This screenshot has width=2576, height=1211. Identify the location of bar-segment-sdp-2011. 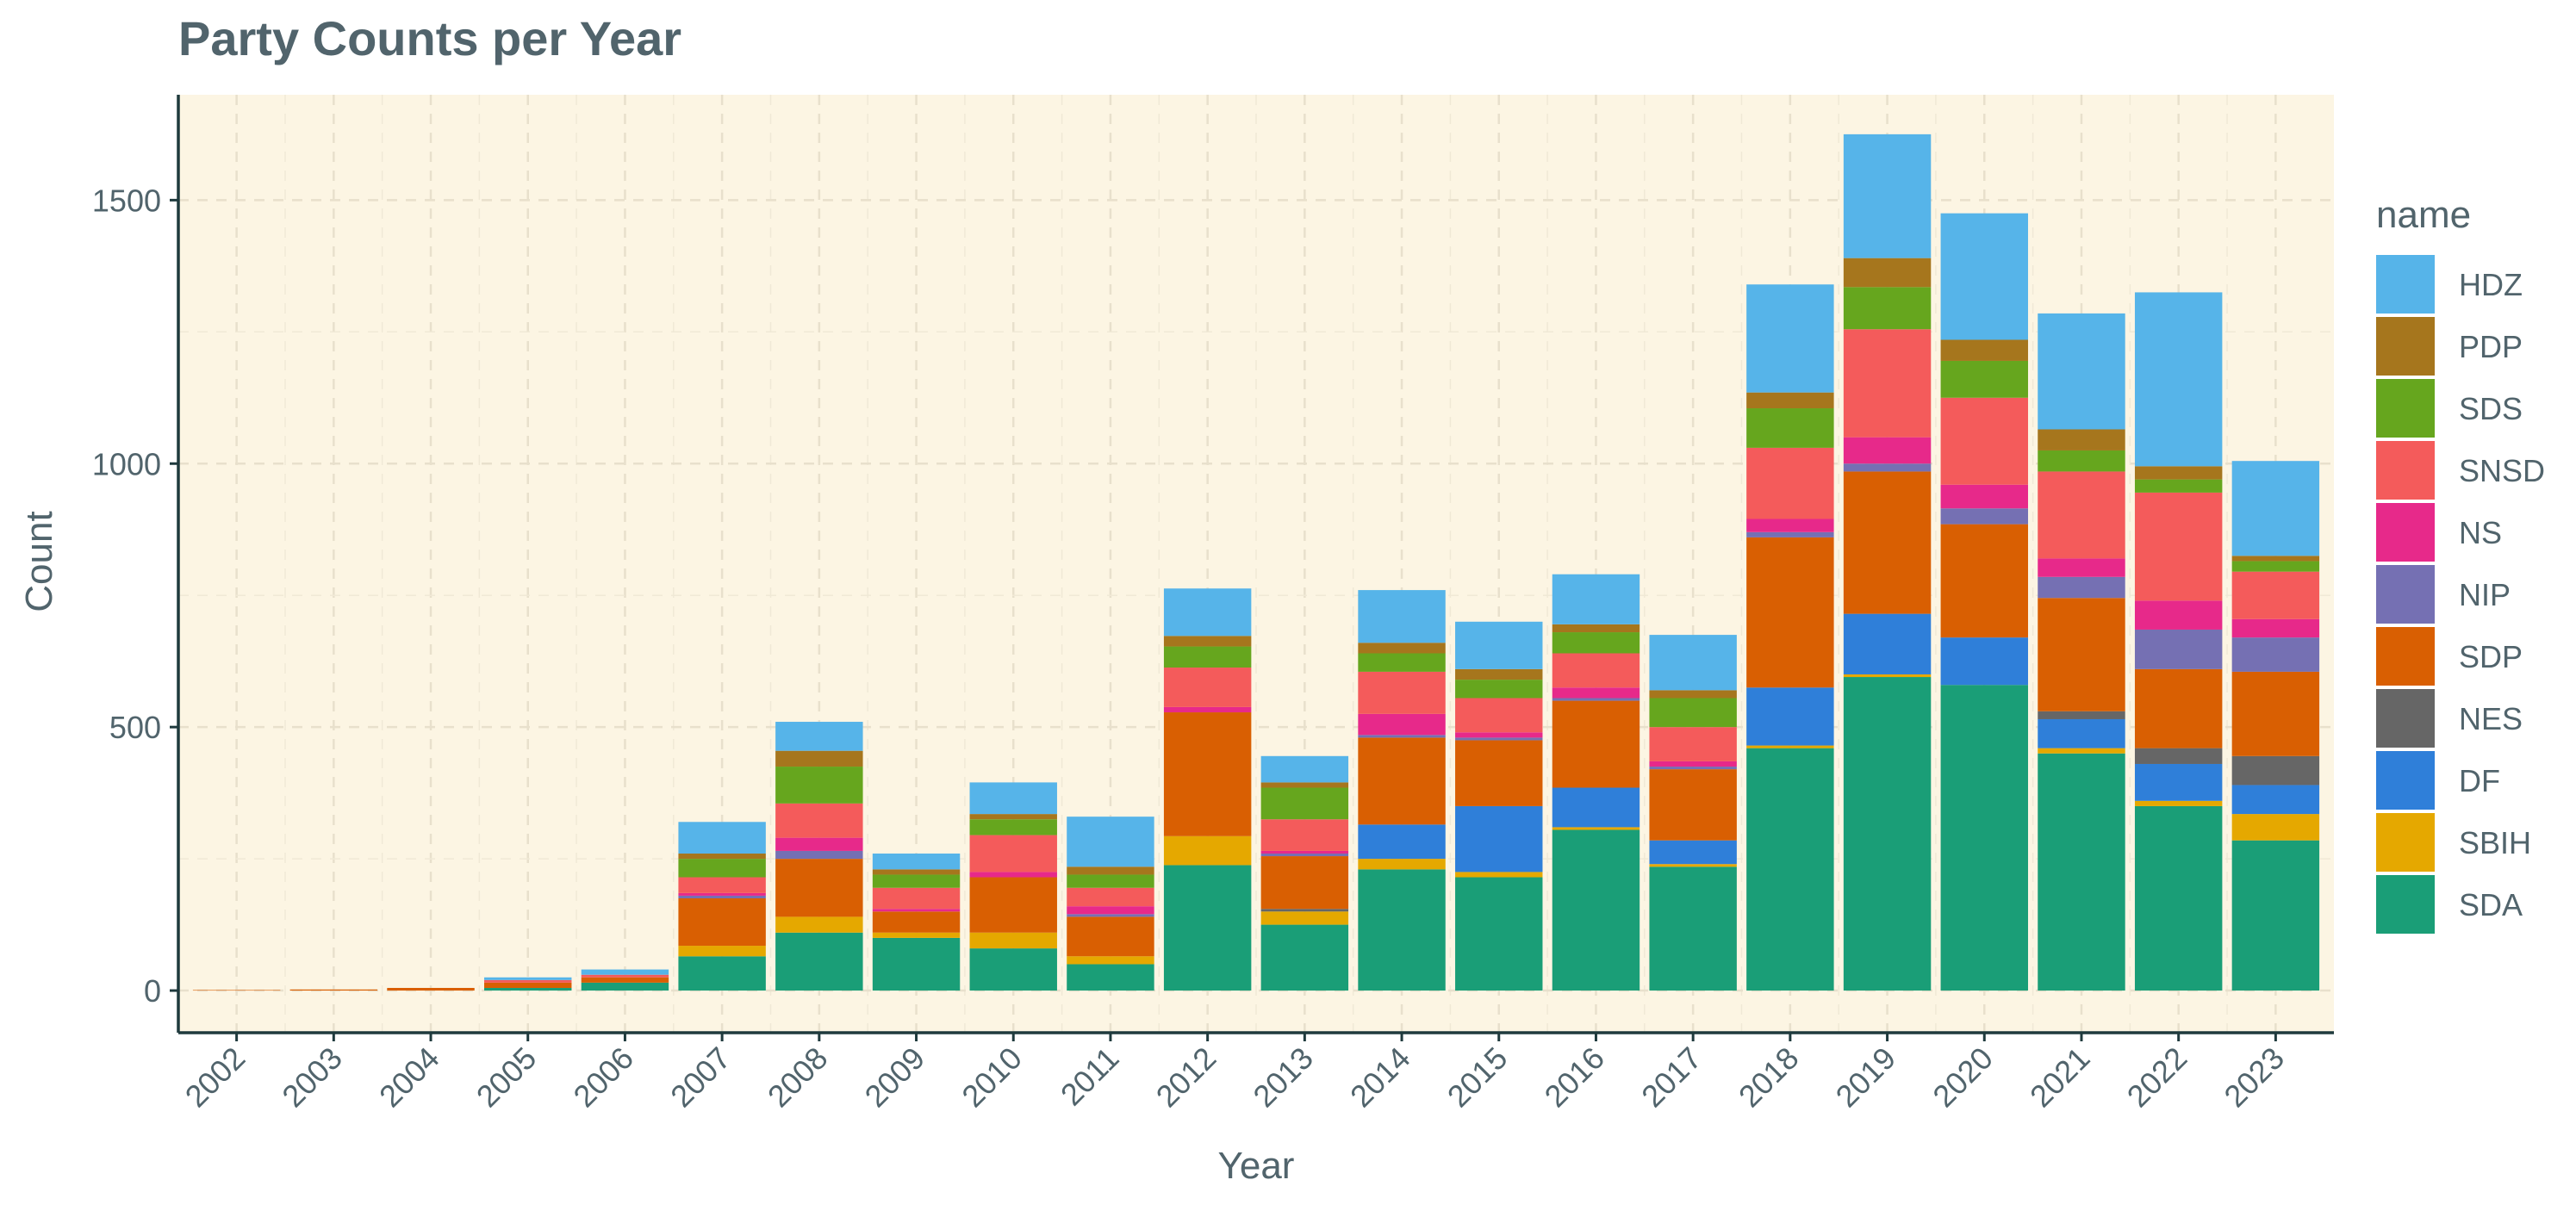
(1111, 936).